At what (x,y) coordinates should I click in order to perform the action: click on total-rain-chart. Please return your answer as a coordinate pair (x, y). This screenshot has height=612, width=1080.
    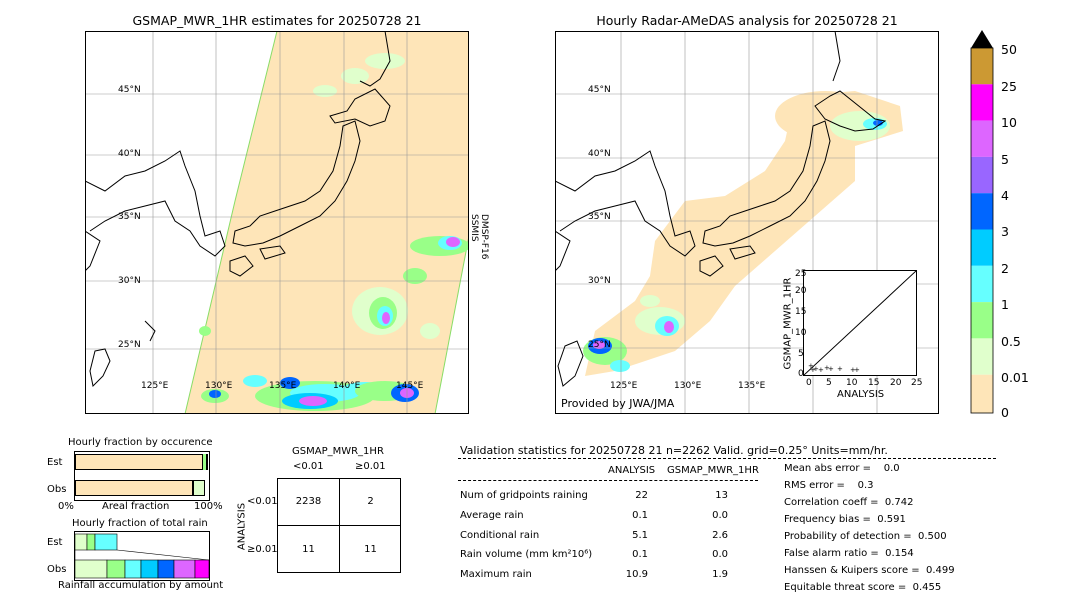
    Looking at the image, I should click on (142, 556).